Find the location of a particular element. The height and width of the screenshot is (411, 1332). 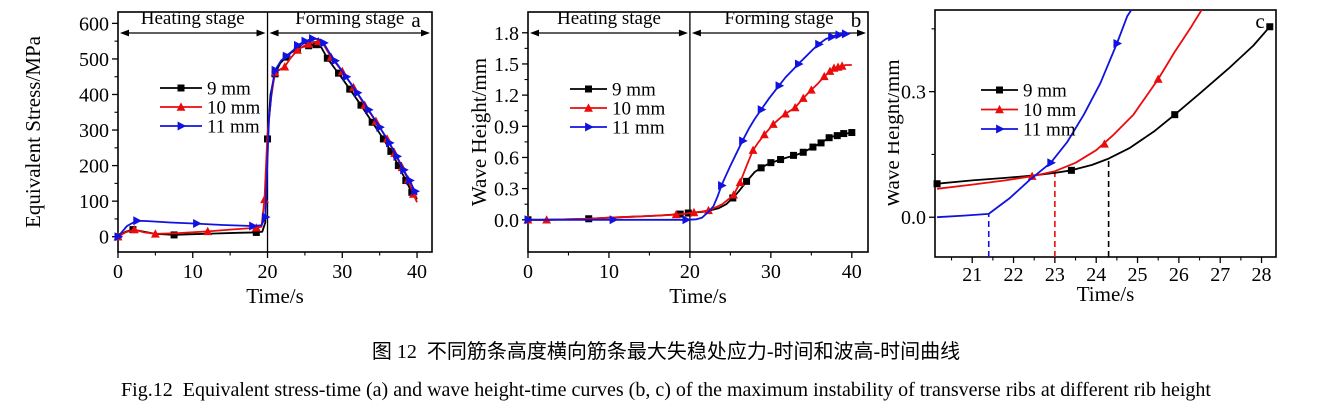

x-tick-label: 25 is located at coordinates (1138, 275).